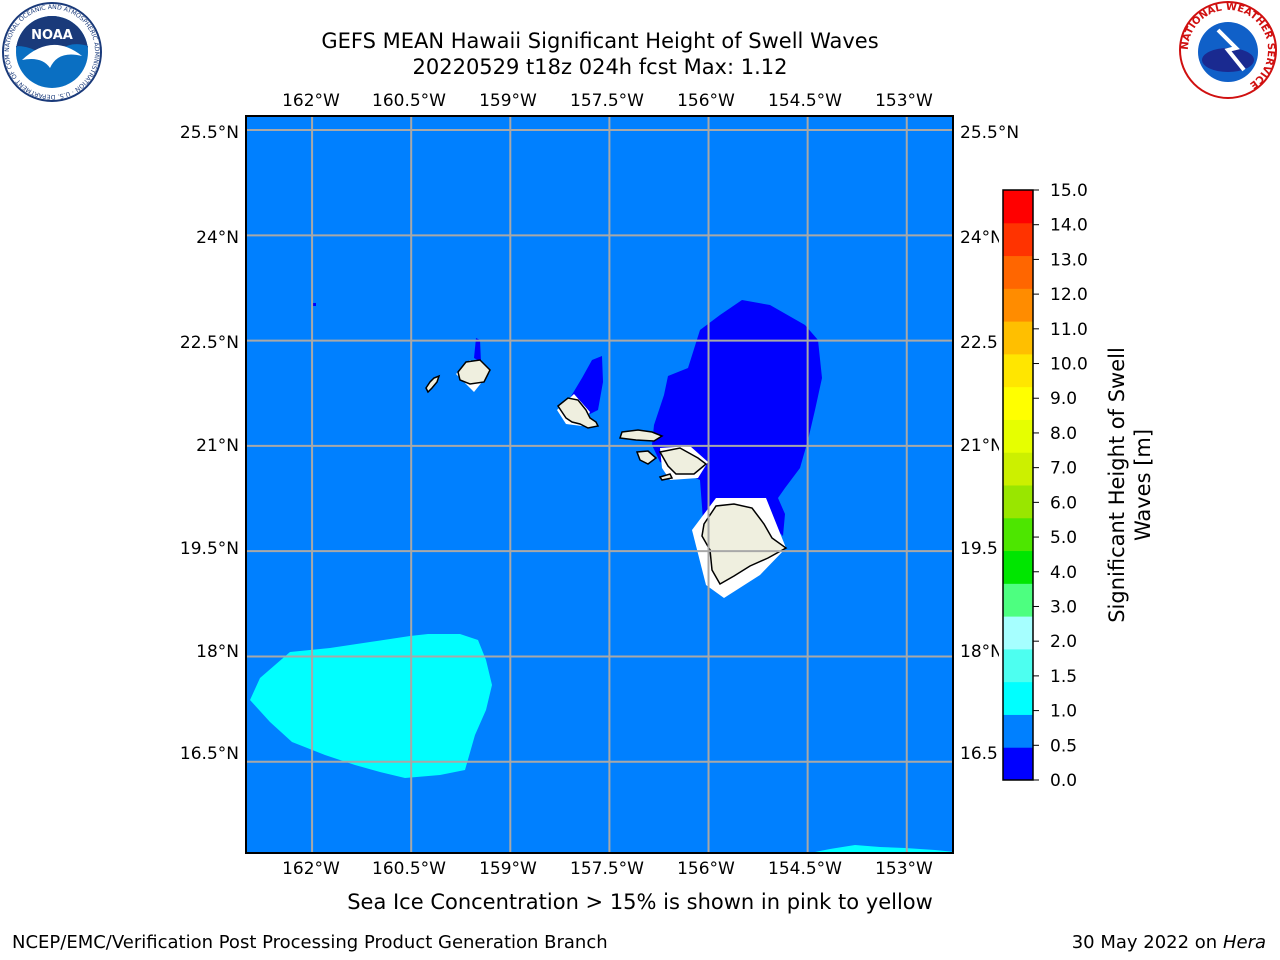 The image size is (1280, 960). Describe the element at coordinates (1069, 365) in the screenshot. I see `colorbar-tick-label: 10.0` at that location.